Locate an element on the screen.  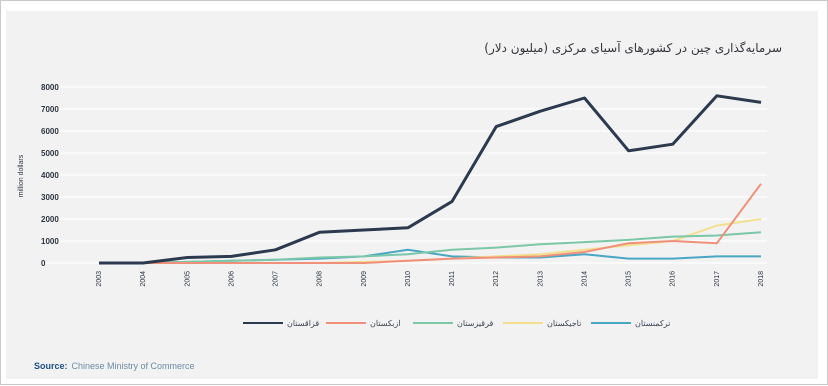
y-tick-label: 5000 is located at coordinates (50, 153).